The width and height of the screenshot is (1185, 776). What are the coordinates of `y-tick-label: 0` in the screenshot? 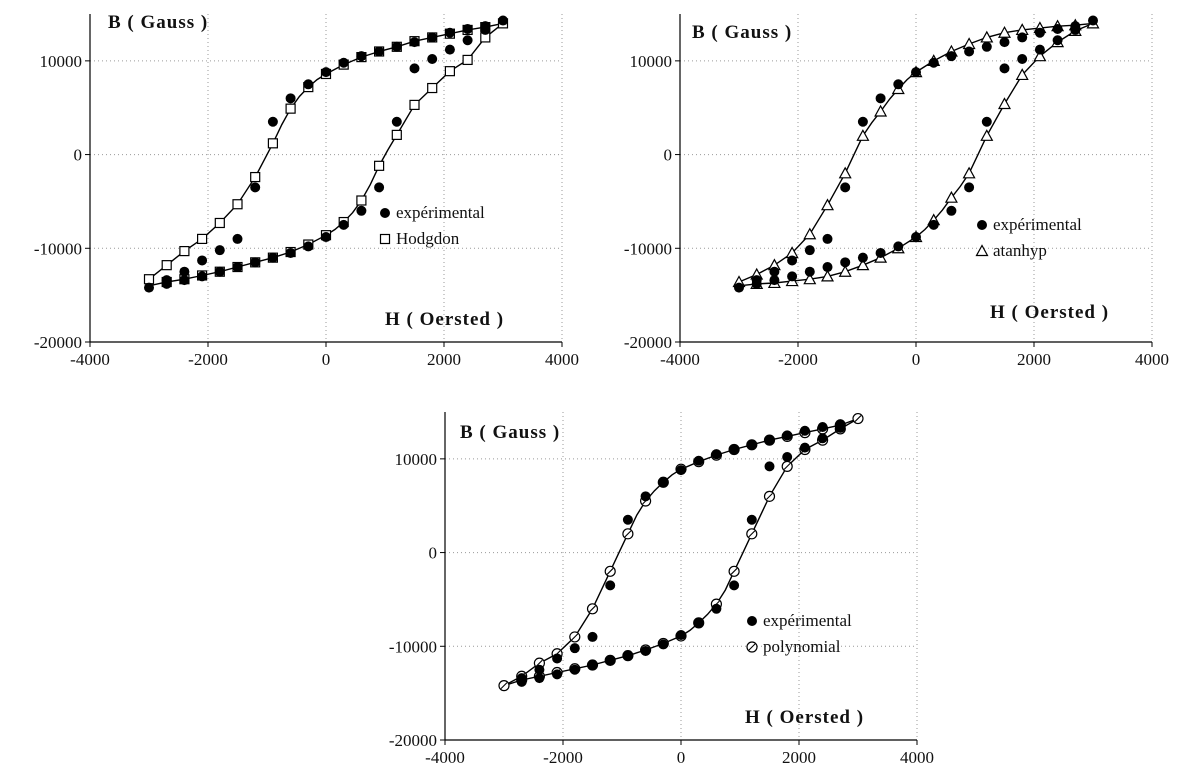 It's located at (668, 155).